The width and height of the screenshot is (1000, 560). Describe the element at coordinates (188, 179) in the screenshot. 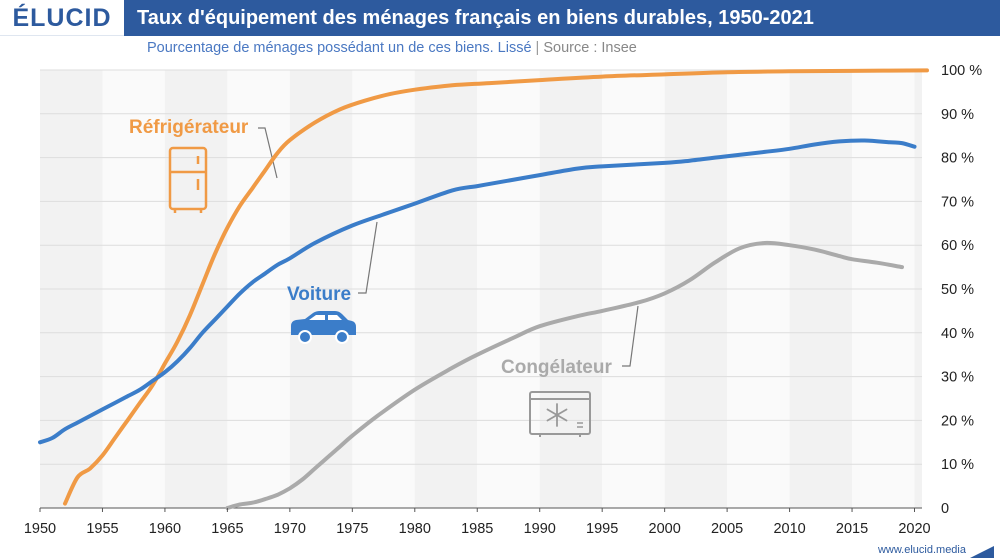

I see `refrigerator-icon` at that location.